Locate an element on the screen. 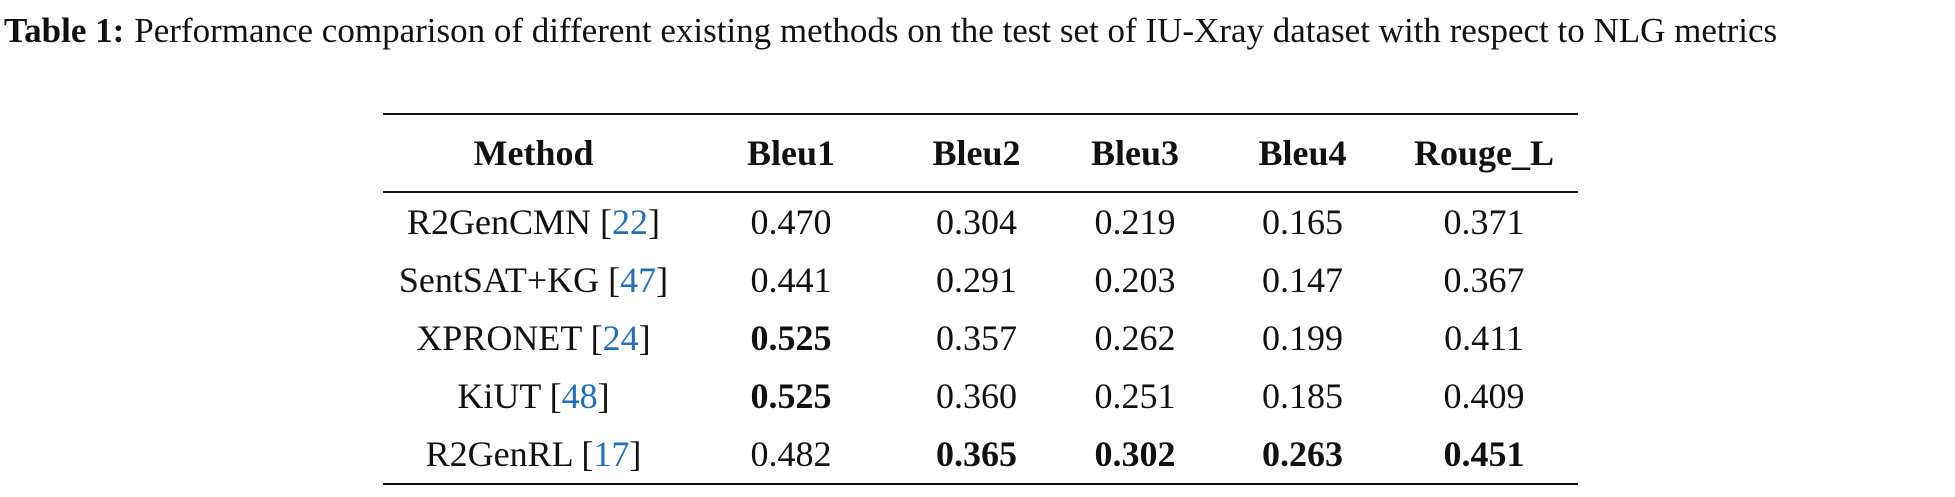 The image size is (1955, 497). method-cell: XPRONET 24 is located at coordinates (533, 338).